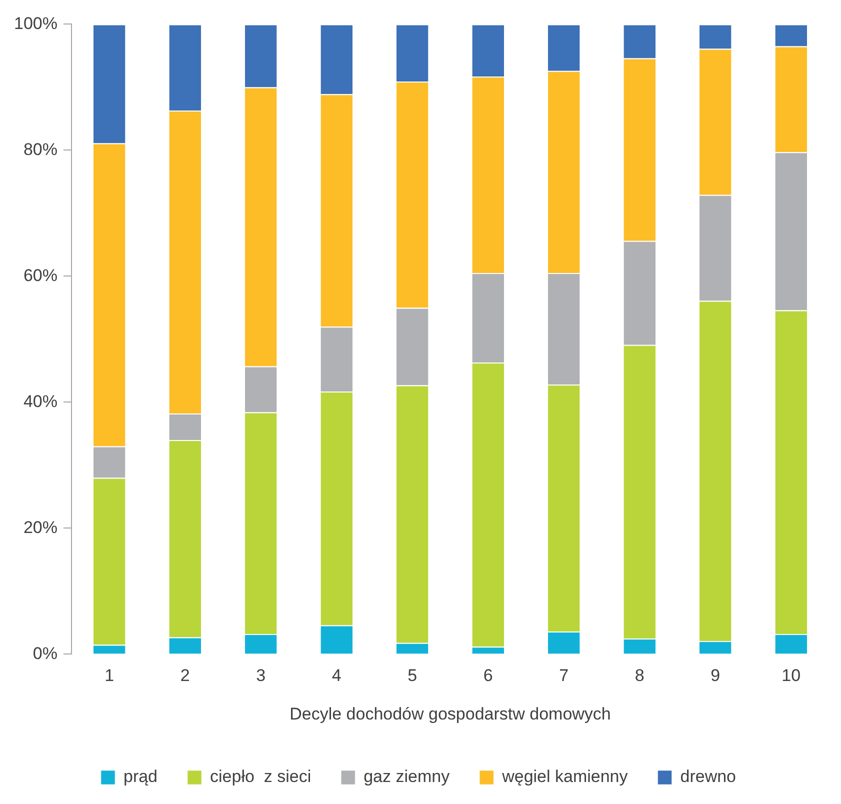 The image size is (841, 804). What do you see at coordinates (45, 653) in the screenshot?
I see `y-tick-label: 0%` at bounding box center [45, 653].